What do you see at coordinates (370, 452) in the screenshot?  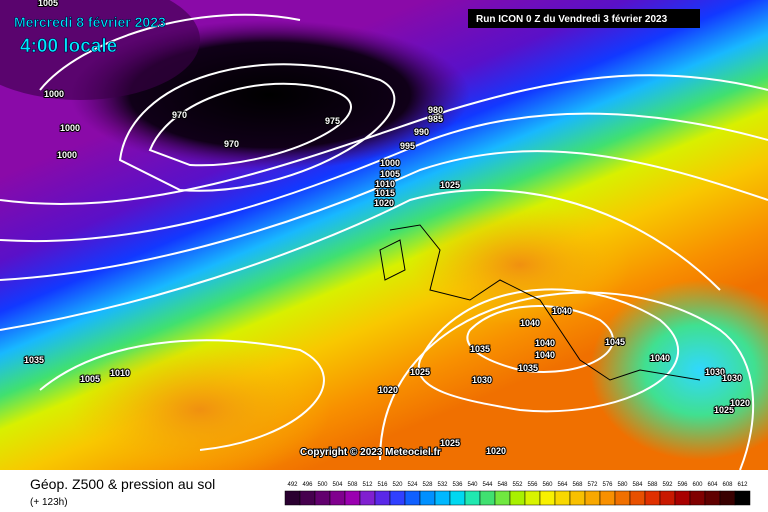 I see `copyright: Copyright © 2023 Meteociel.fr` at bounding box center [370, 452].